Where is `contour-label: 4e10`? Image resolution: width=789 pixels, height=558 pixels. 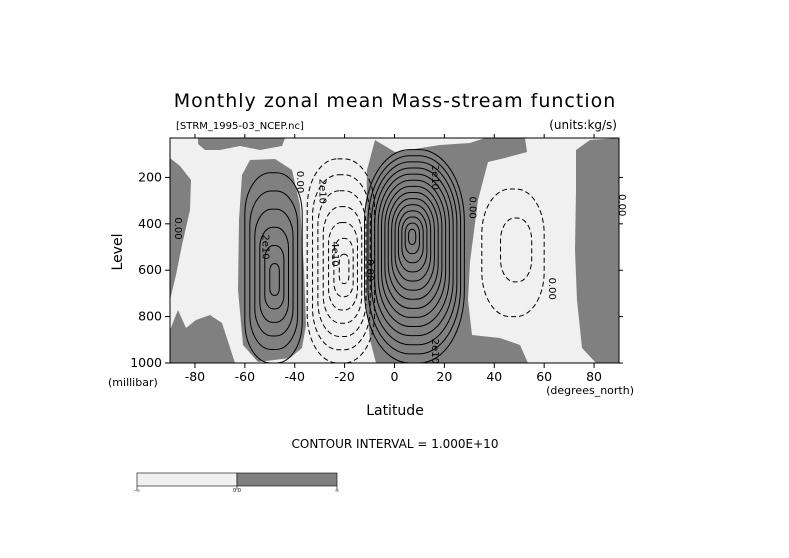
contour-label: 4e10 is located at coordinates (334, 253).